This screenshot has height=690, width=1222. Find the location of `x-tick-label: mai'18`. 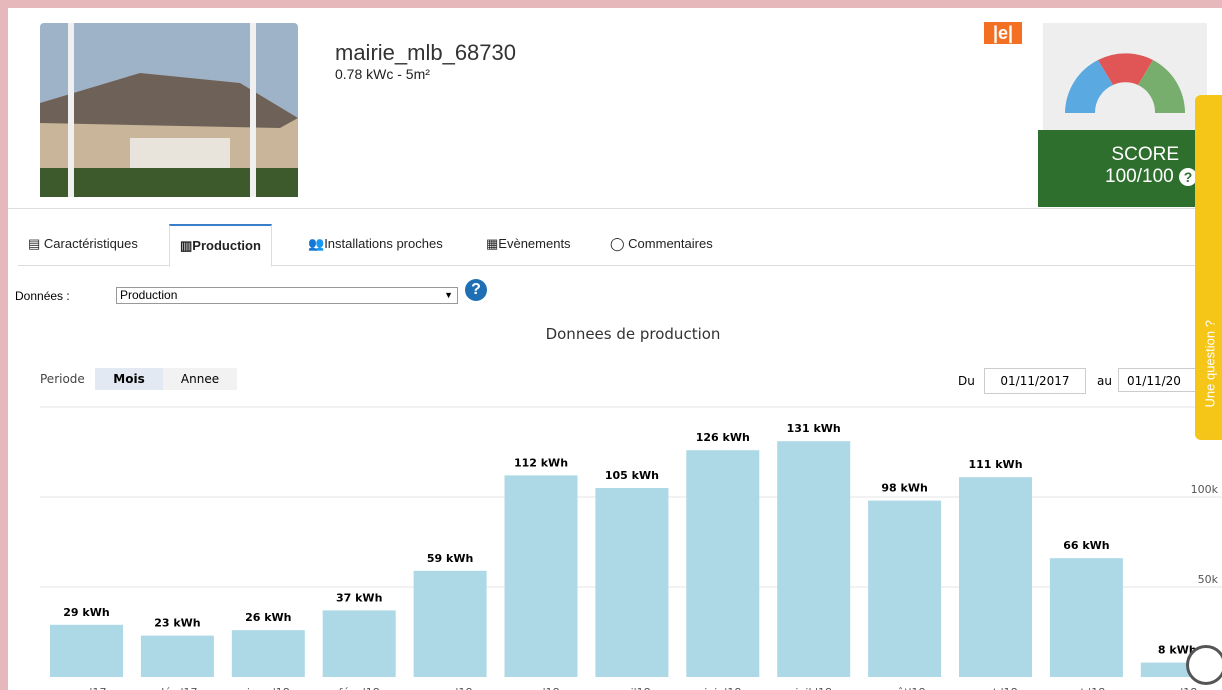

x-tick-label: mai'18 is located at coordinates (632, 688).